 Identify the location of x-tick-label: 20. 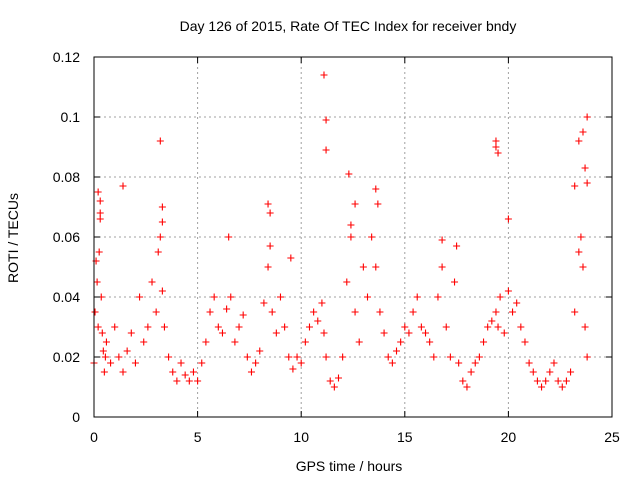
(509, 437).